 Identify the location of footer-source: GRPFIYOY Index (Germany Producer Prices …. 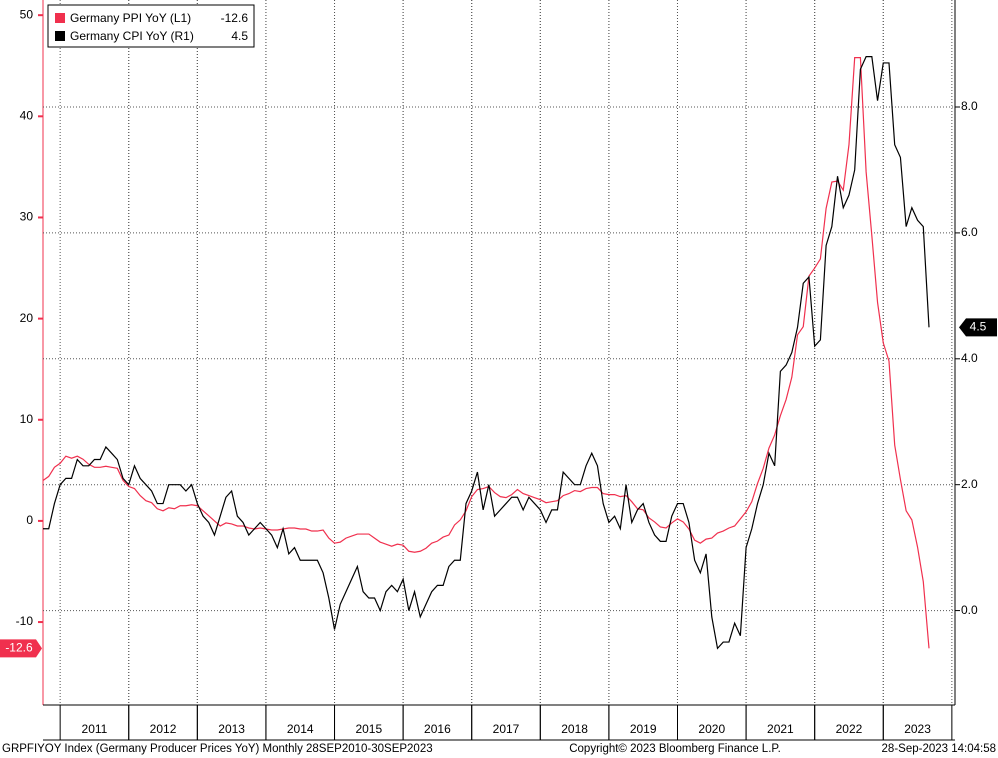
(217, 749).